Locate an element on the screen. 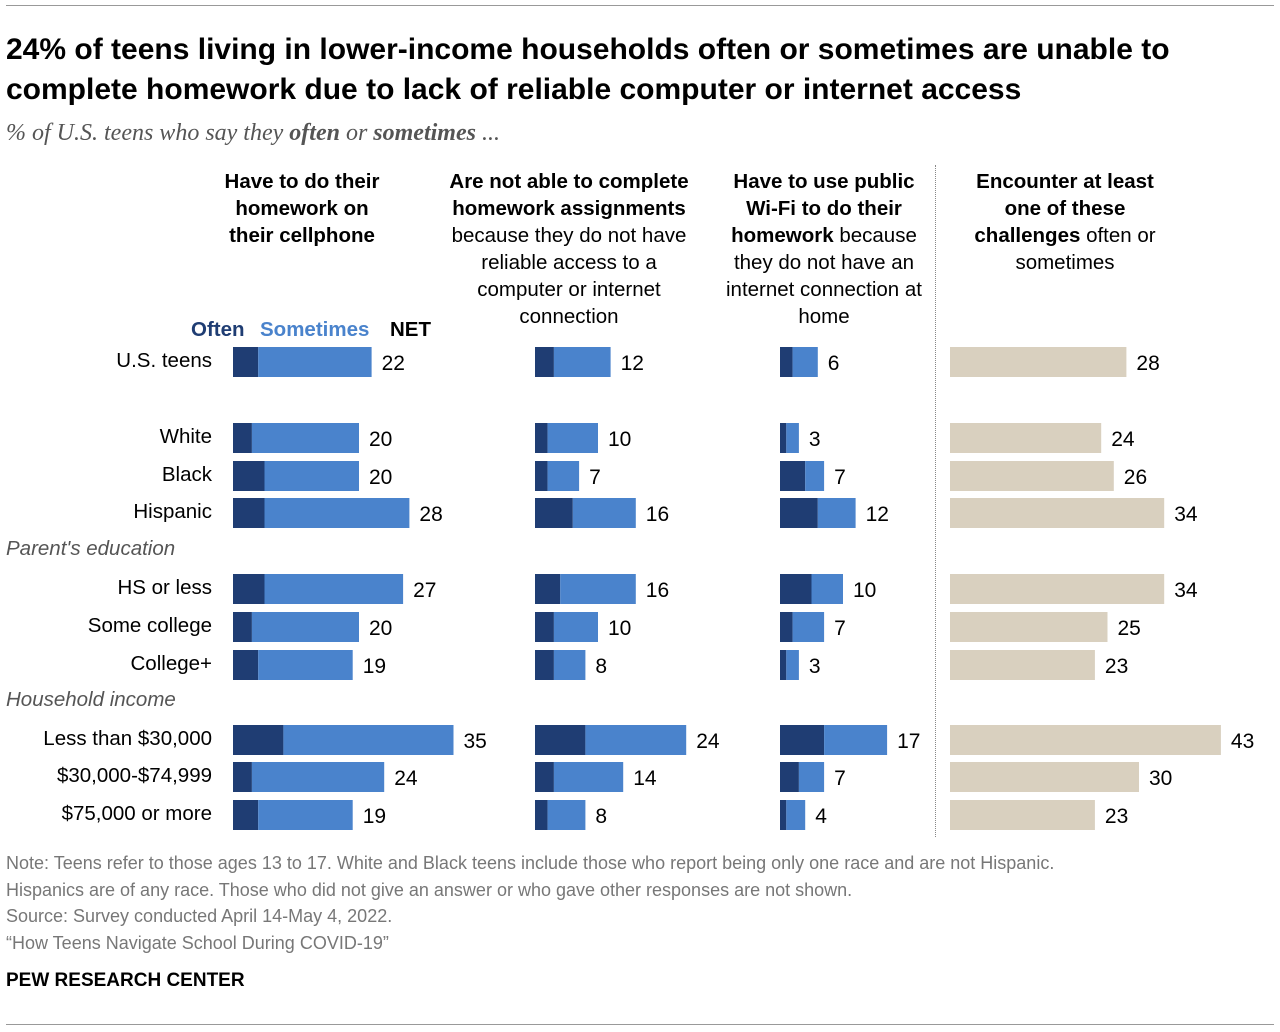 The image size is (1280, 1032). net-value-label: 35 is located at coordinates (475, 741).